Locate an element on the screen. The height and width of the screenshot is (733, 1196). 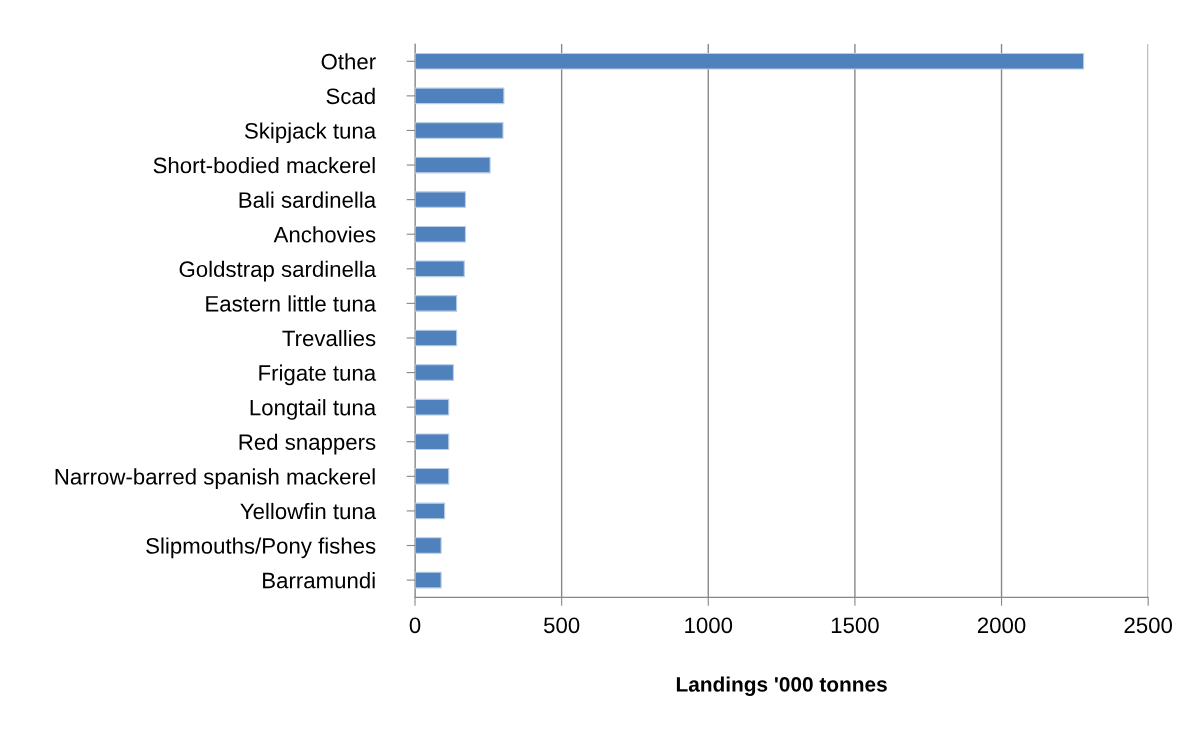
y-tick-label: Barramundi is located at coordinates (319, 580).